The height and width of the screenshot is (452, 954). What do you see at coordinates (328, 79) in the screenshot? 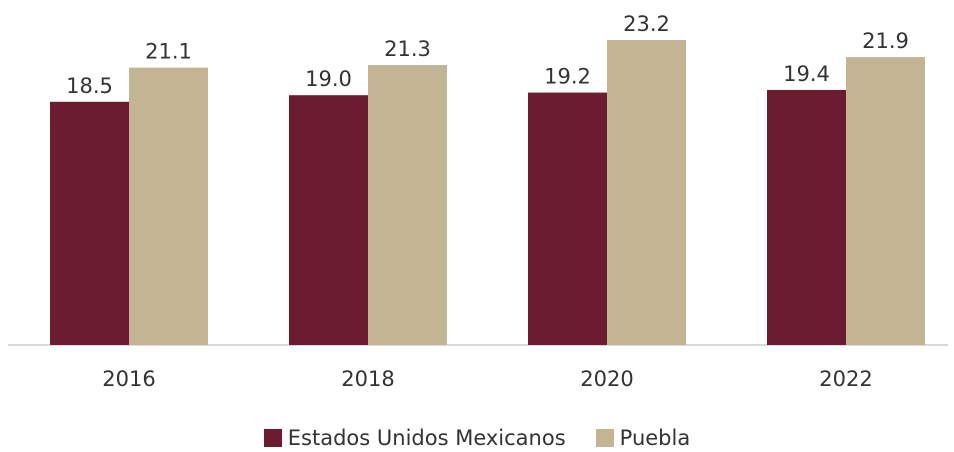
I see `data-label-2018-estados-unidos-mexicanos: 19.0` at bounding box center [328, 79].